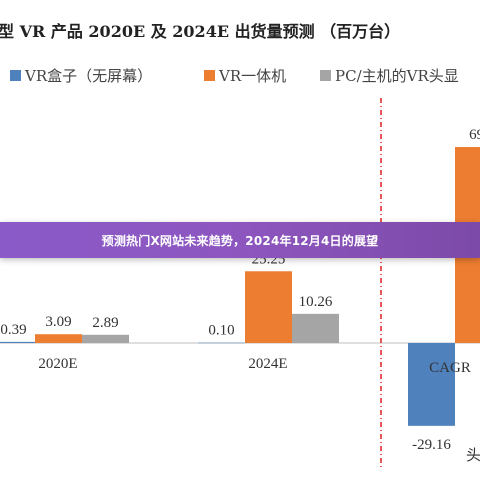 The height and width of the screenshot is (480, 480). I want to click on value-label-2024E-2: 10.26, so click(316, 302).